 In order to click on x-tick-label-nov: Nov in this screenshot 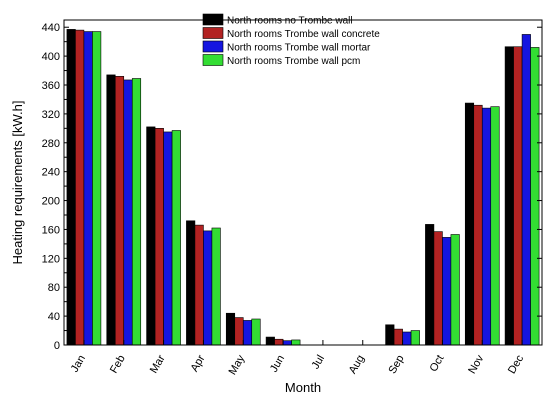, I will do `click(476, 364)`.